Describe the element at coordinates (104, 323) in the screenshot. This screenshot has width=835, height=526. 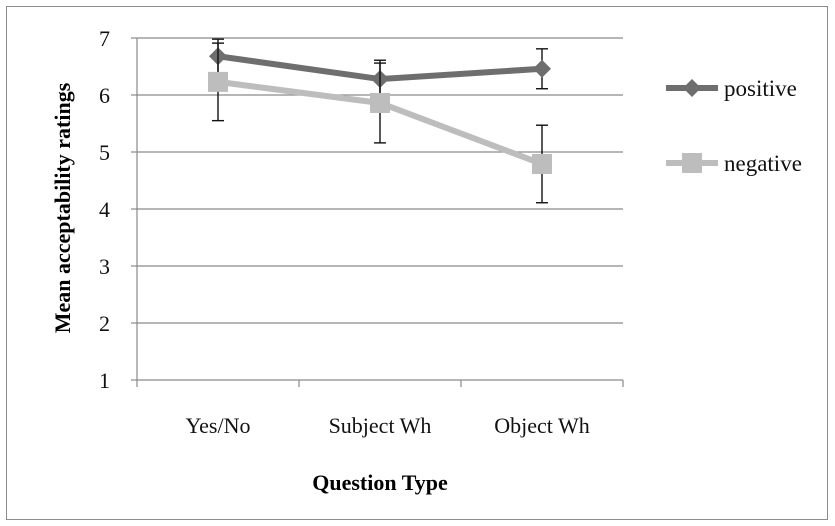
I see `y-tick-label: 2` at that location.